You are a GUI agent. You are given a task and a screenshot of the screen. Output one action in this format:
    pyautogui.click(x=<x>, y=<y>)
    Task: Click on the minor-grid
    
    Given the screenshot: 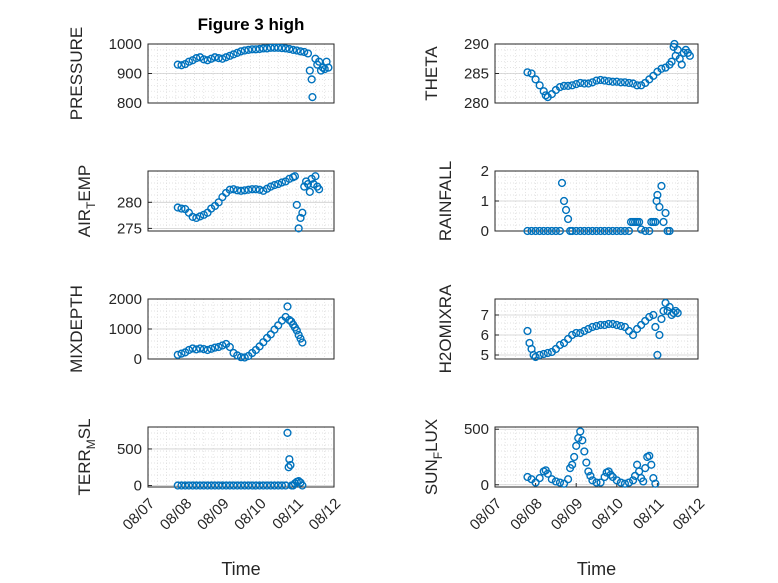 What is the action you would take?
    pyautogui.click(x=241, y=201)
    